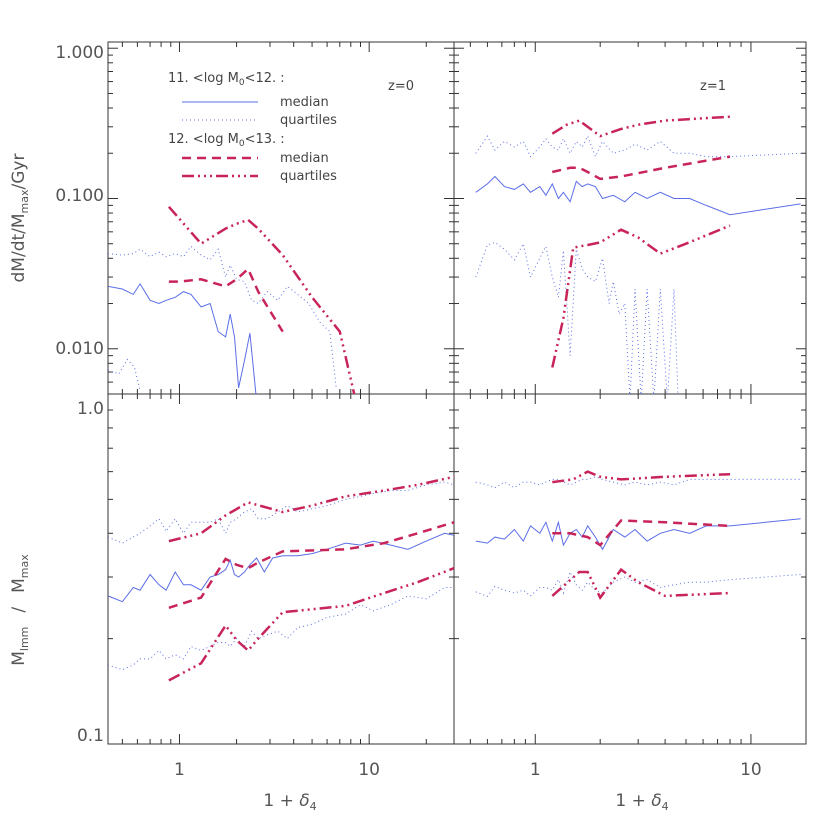  I want to click on x-tick-label-right-1: 1, so click(535, 770).